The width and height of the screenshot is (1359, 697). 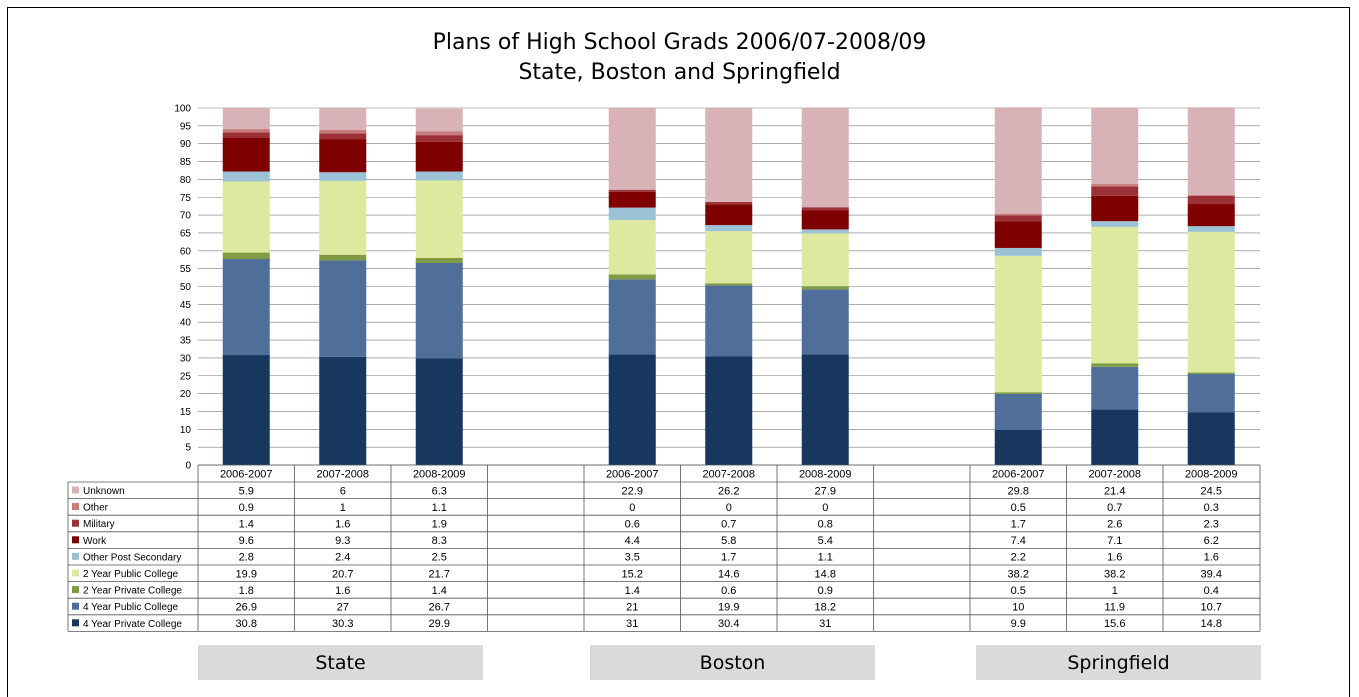 What do you see at coordinates (825, 525) in the screenshot?
I see `data-label-military: 0.8` at bounding box center [825, 525].